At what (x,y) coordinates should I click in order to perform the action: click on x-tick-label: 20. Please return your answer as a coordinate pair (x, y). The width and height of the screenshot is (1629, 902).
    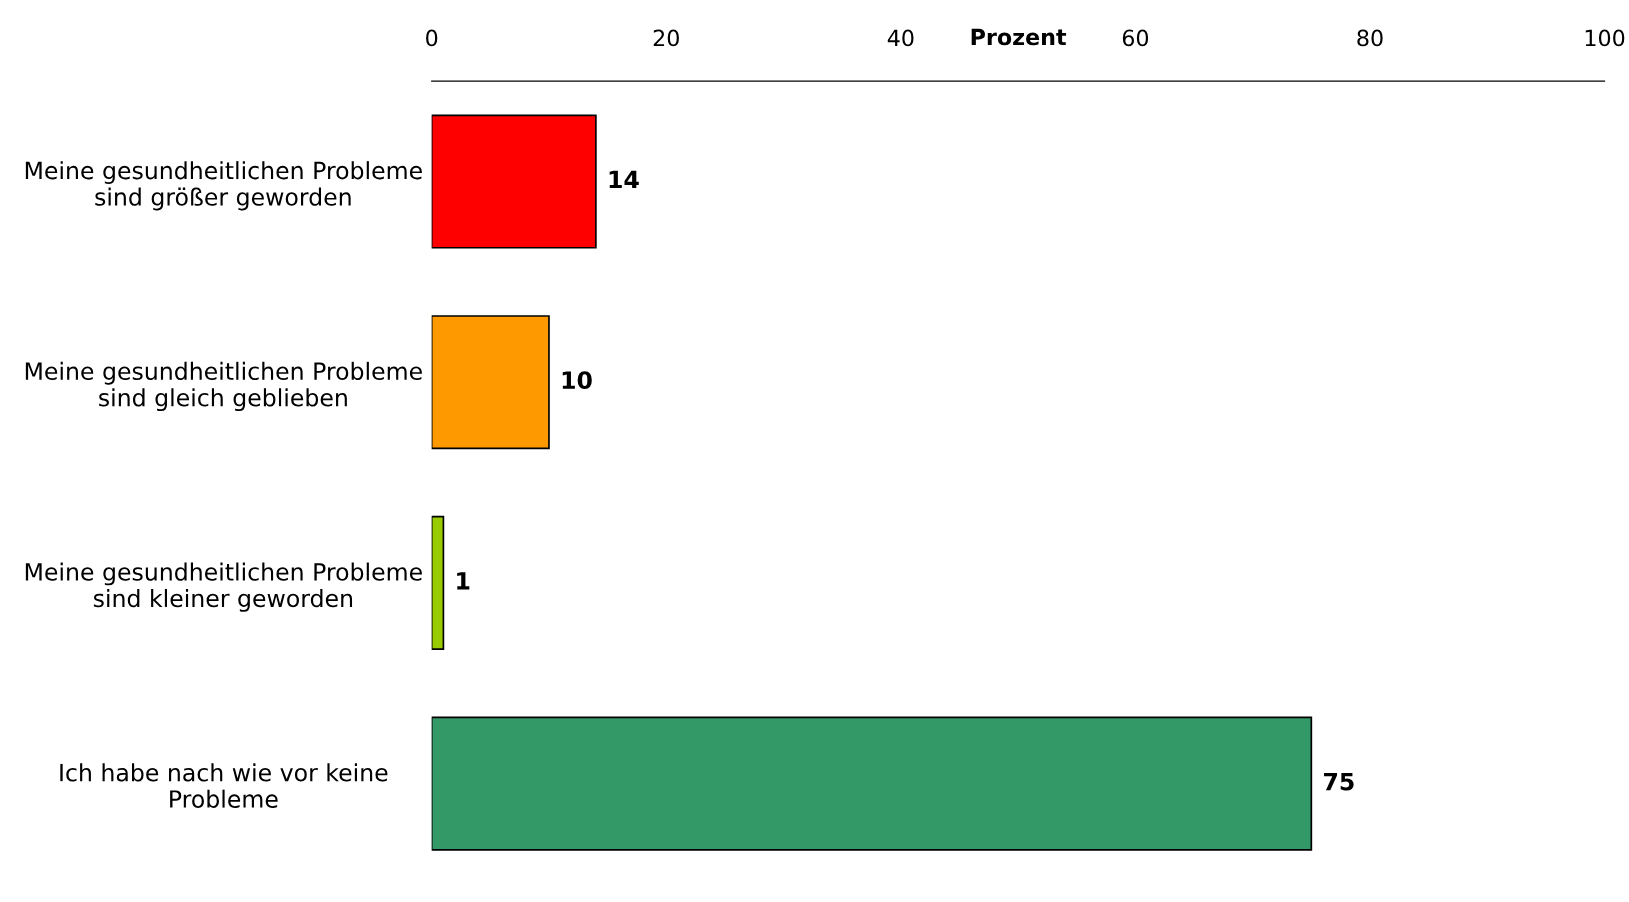
    Looking at the image, I should click on (666, 38).